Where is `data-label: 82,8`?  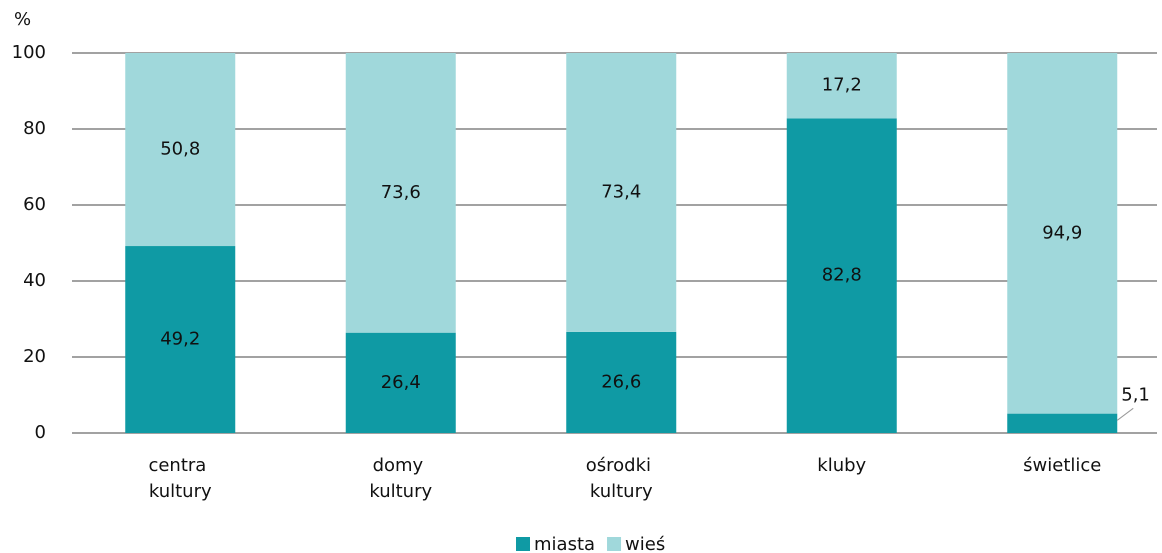 data-label: 82,8 is located at coordinates (842, 275).